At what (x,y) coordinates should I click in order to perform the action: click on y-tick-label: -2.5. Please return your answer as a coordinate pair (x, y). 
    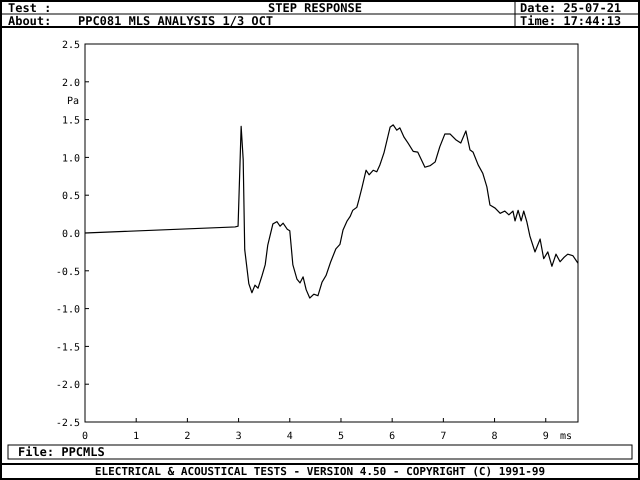
    Looking at the image, I should click on (68, 423).